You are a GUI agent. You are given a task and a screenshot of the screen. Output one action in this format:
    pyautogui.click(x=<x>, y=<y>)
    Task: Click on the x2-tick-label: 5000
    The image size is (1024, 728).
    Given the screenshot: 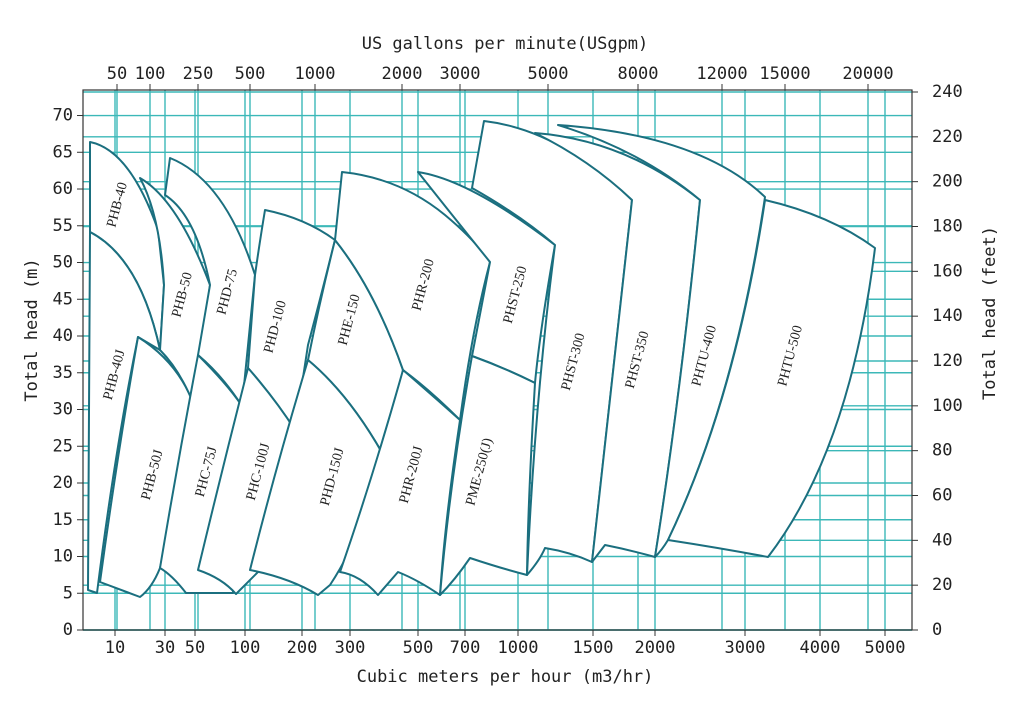 What is the action you would take?
    pyautogui.click(x=548, y=74)
    